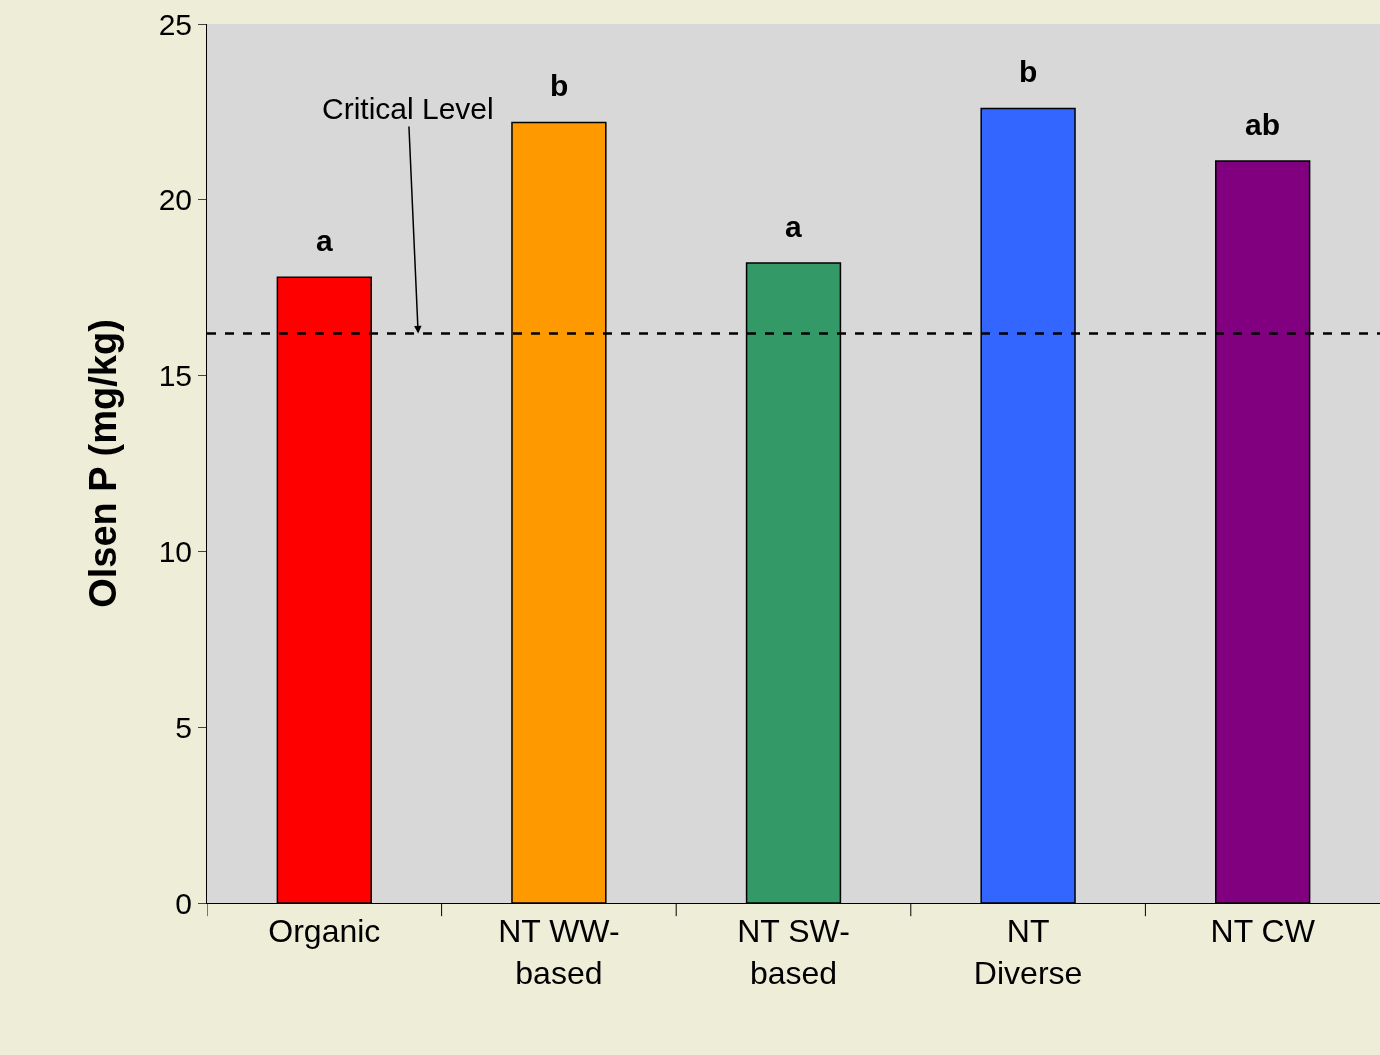 This screenshot has height=1055, width=1380. Describe the element at coordinates (1263, 931) in the screenshot. I see `x-tick-label: NT CW` at that location.